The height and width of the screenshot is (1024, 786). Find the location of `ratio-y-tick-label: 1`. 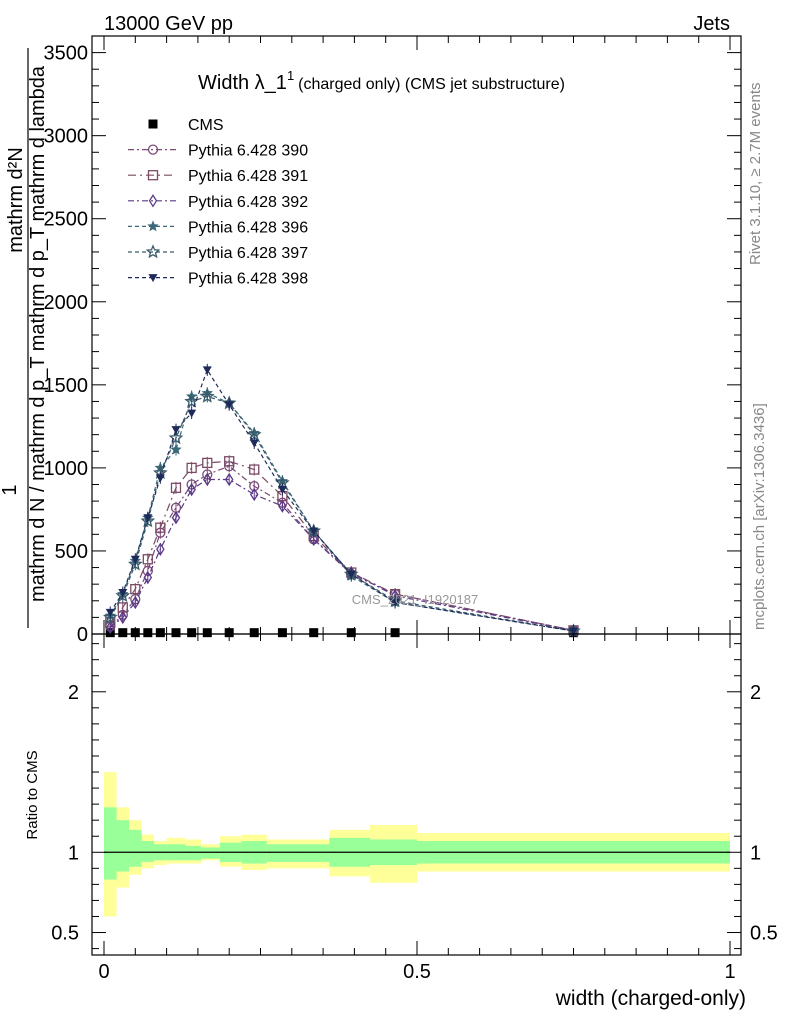

ratio-y-tick-label: 1 is located at coordinates (73, 853).